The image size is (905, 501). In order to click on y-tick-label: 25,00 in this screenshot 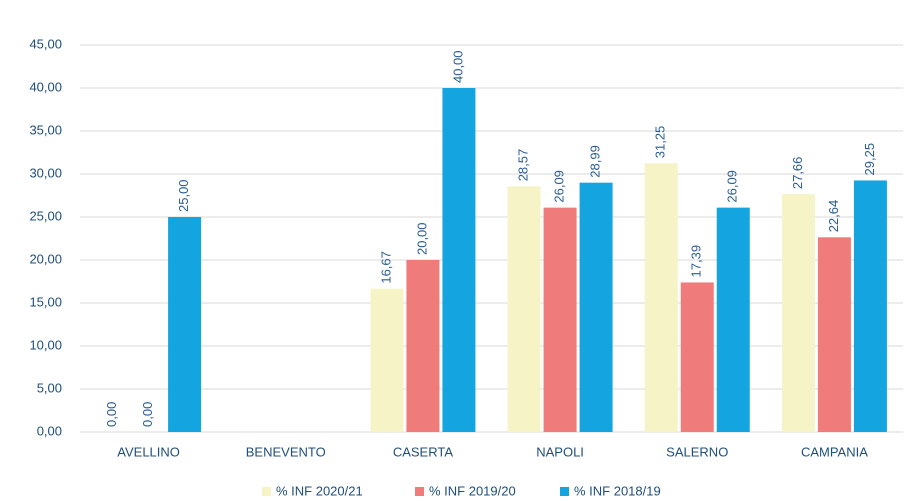, I will do `click(45, 215)`.